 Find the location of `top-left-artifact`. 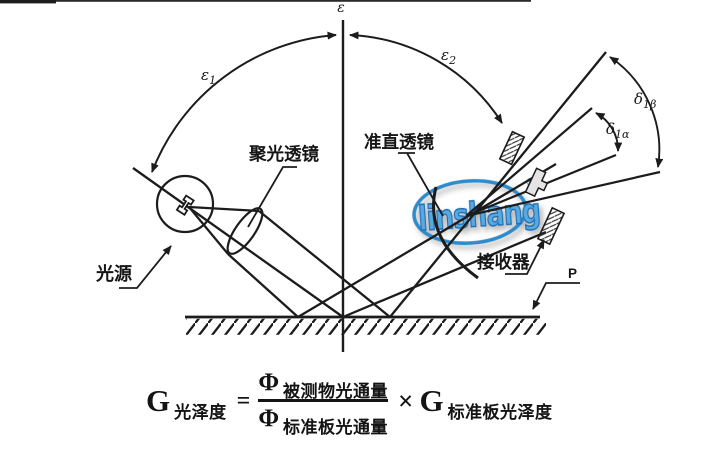

top-left-artifact is located at coordinates (28, 2).